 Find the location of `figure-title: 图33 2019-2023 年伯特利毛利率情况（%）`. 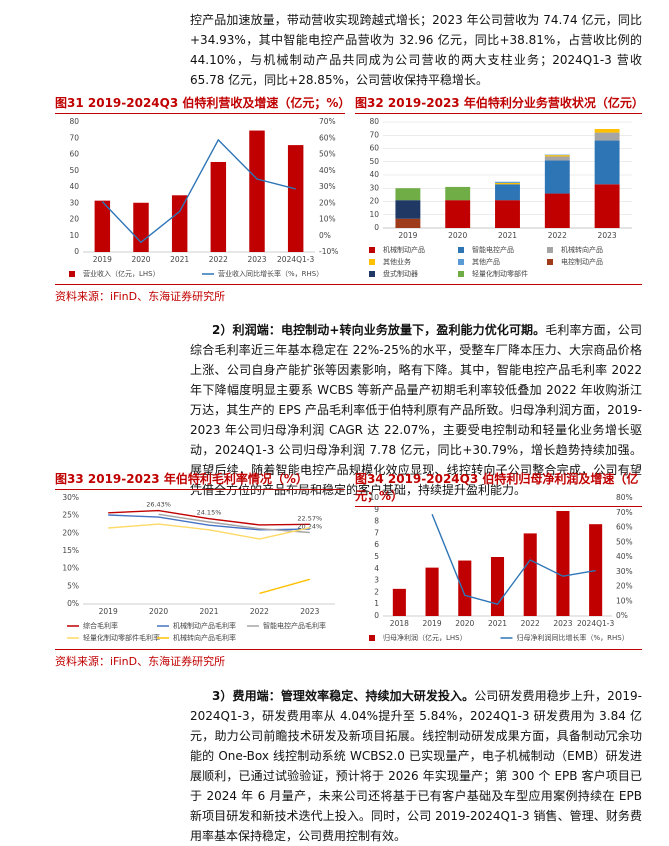

figure-title: 图33 2019-2023 年伯特利毛利率情况（%） is located at coordinates (200, 480).